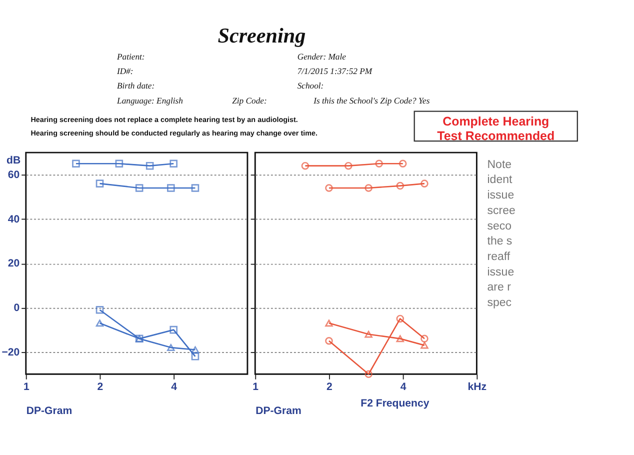 The image size is (634, 455). What do you see at coordinates (130, 57) in the screenshot?
I see `text: Patient:` at bounding box center [130, 57].